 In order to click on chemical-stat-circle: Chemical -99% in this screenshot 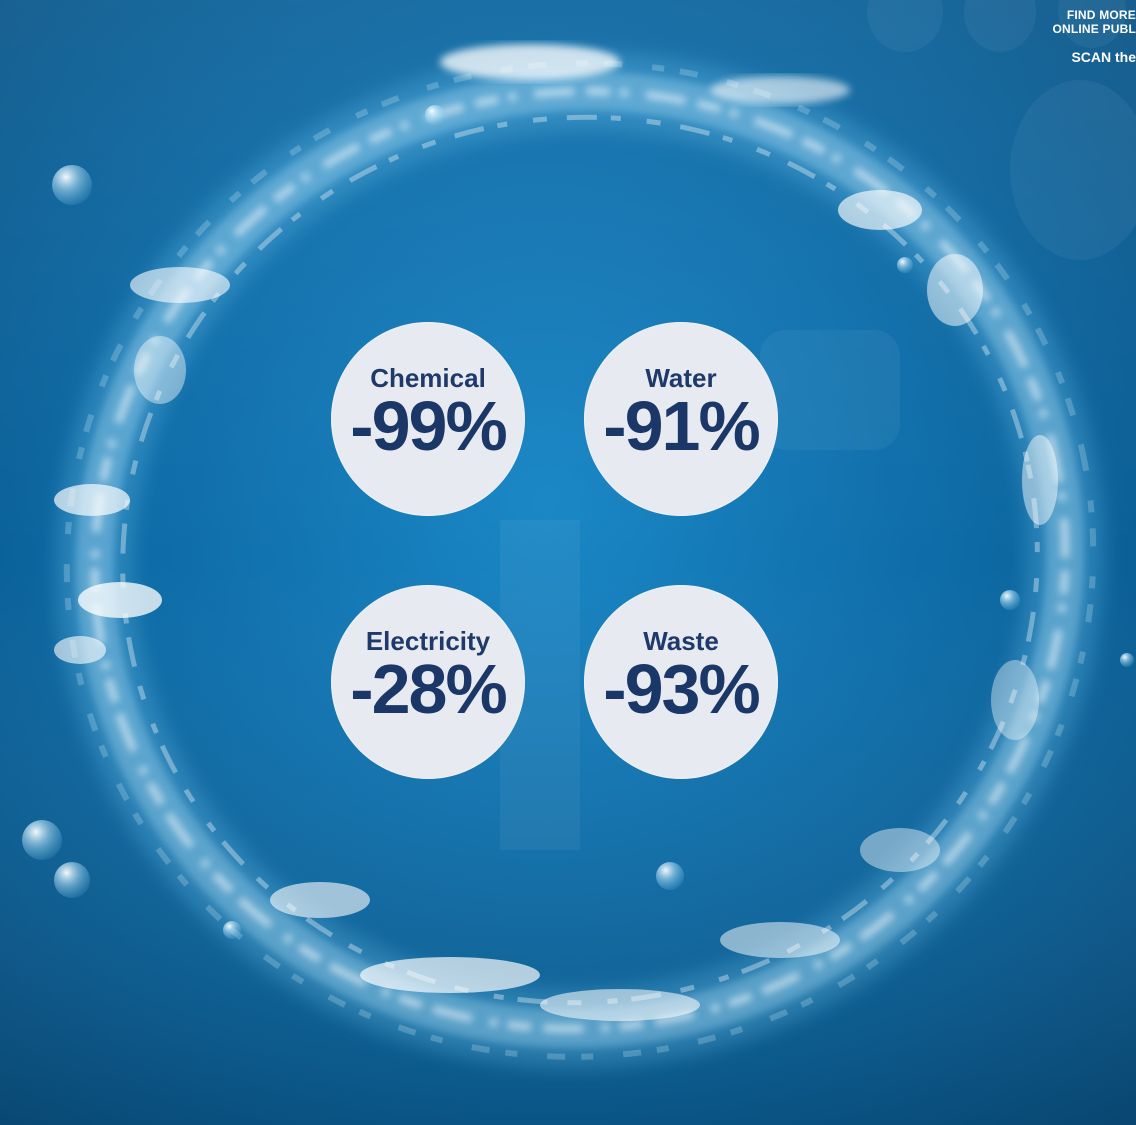, I will do `click(428, 419)`.